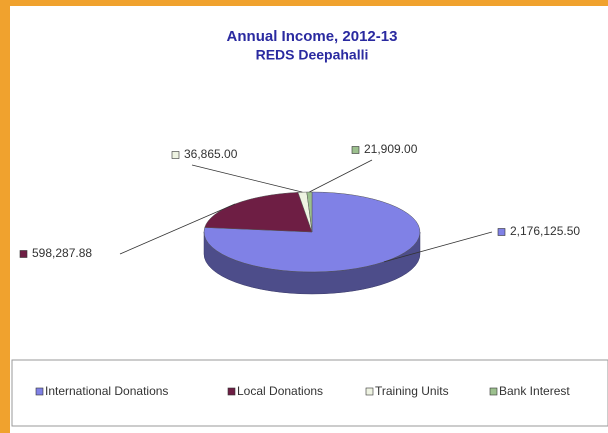  I want to click on data-label: 21,909.00, so click(391, 149).